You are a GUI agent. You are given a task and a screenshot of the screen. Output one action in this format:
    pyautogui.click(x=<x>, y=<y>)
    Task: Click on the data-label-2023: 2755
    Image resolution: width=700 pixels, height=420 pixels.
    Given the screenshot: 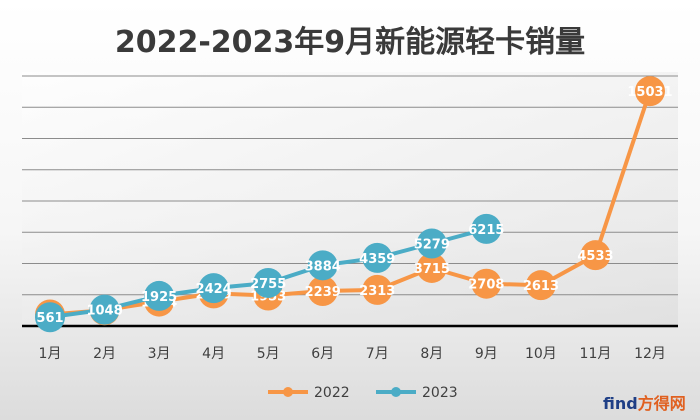 What is the action you would take?
    pyautogui.click(x=268, y=284)
    